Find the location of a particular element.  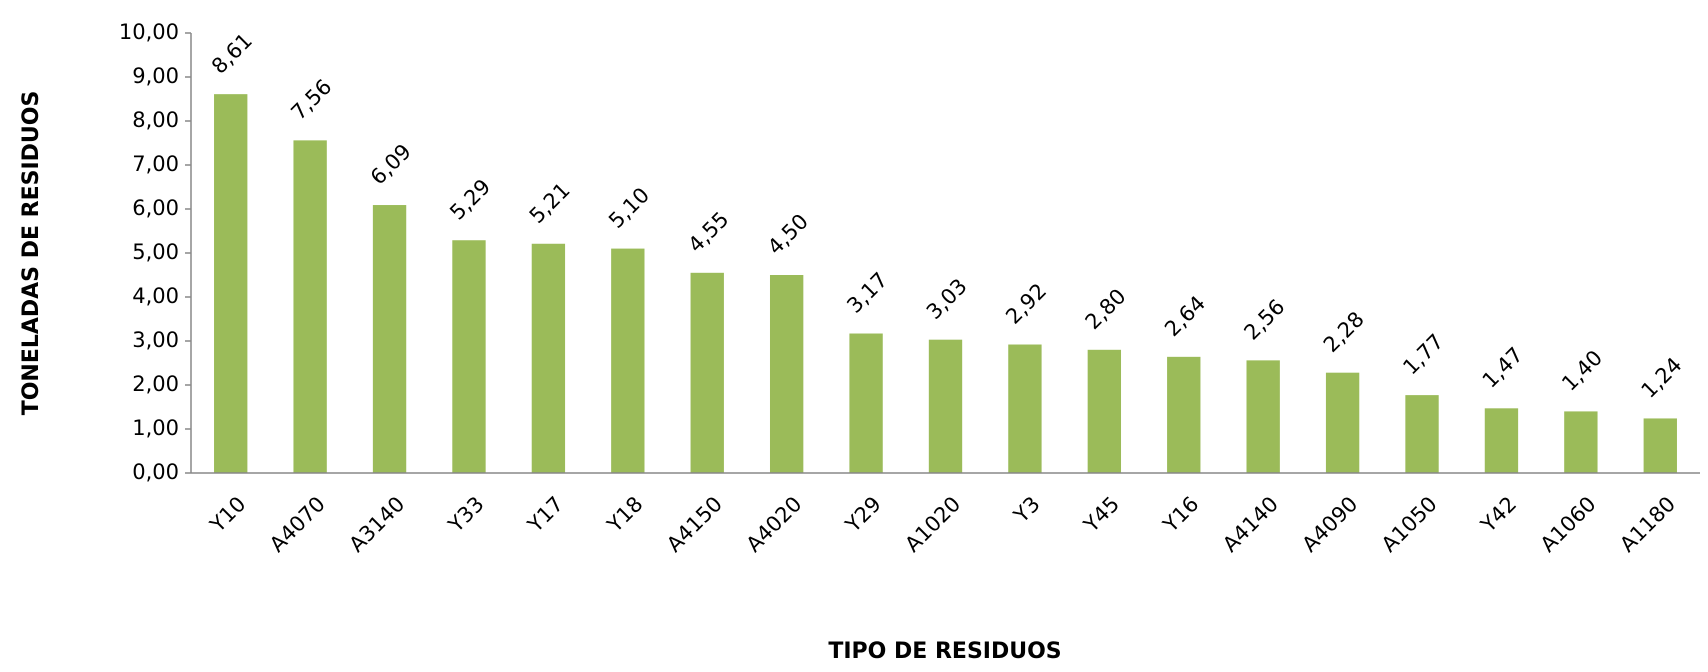

data-label: 2,28 is located at coordinates (1344, 332).